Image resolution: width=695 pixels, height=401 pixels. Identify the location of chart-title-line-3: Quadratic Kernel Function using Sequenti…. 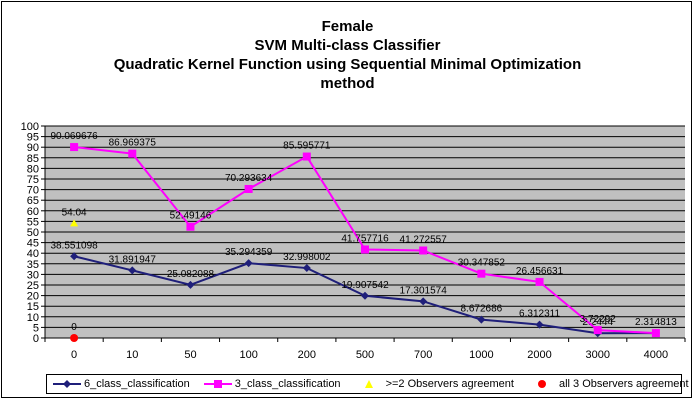
(347, 64).